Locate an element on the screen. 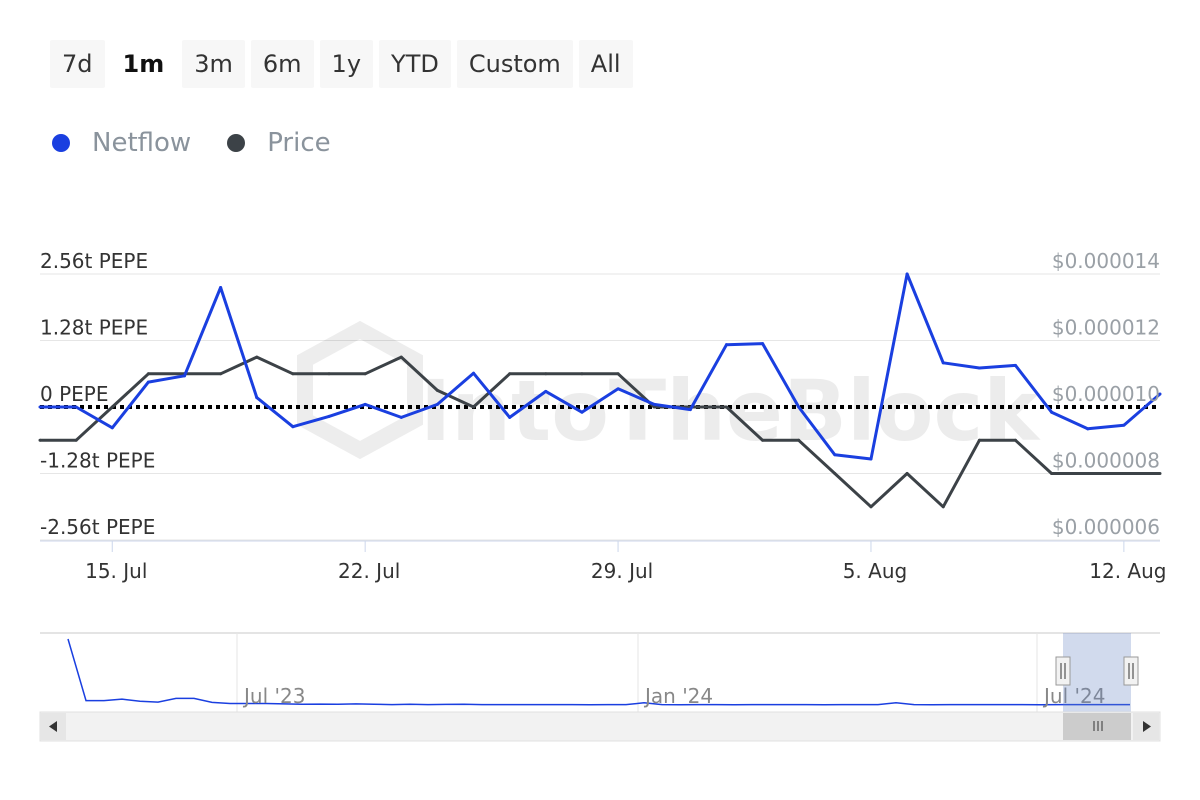 The height and width of the screenshot is (800, 1200). y-left-tick-label: 0 PEPE is located at coordinates (74, 394).